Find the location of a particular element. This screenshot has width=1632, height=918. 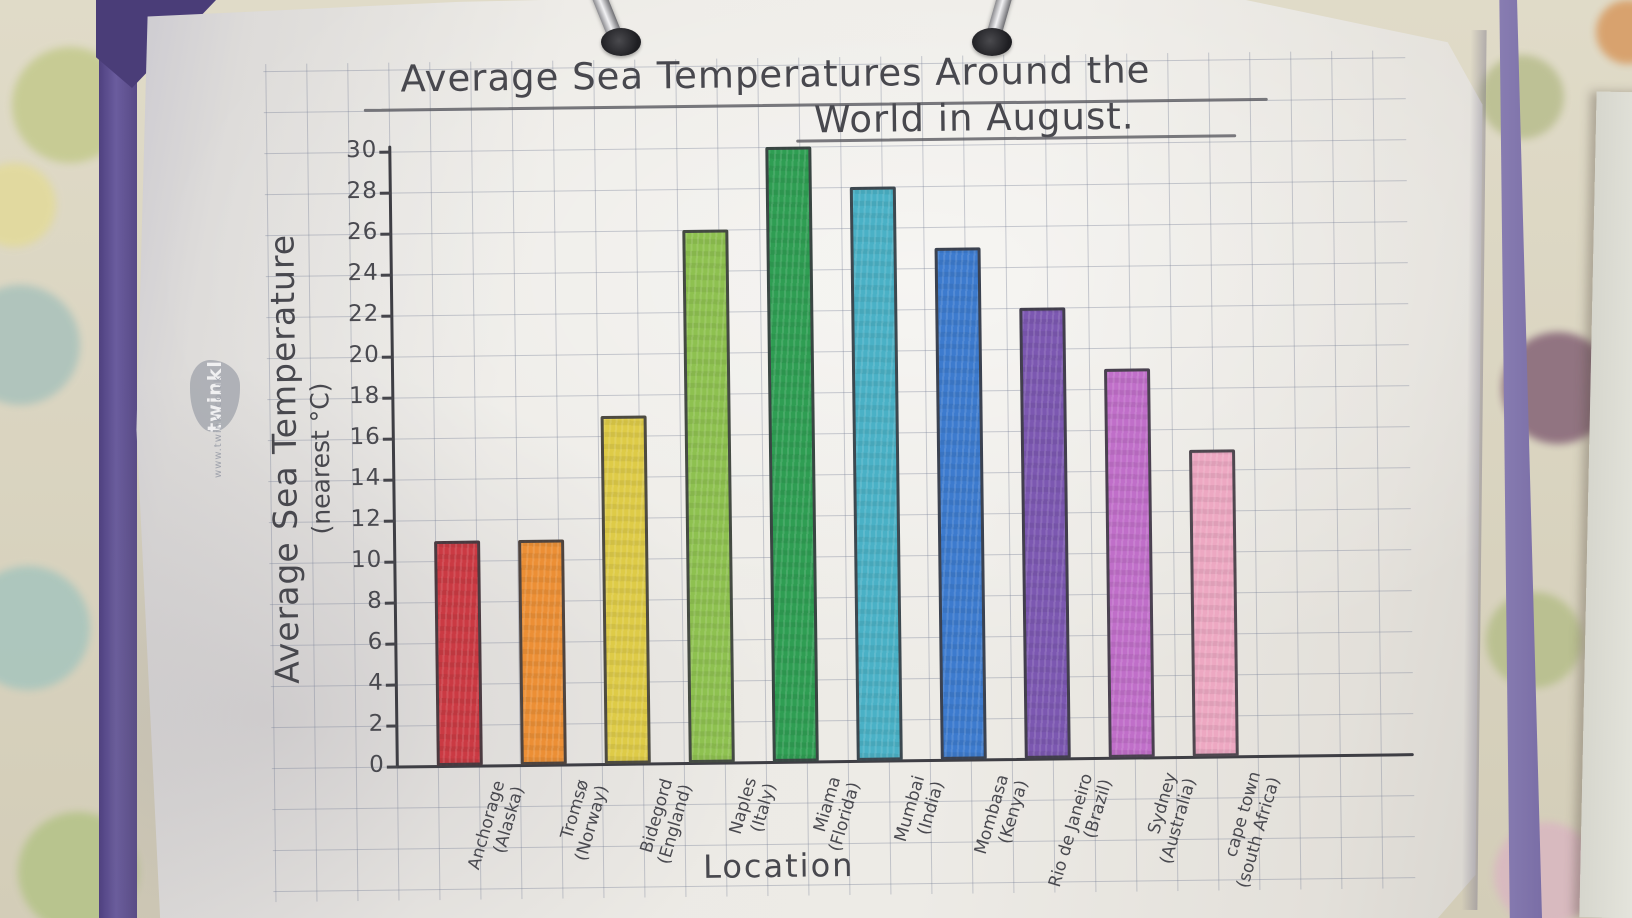

binder-spine-left is located at coordinates (118, 459).